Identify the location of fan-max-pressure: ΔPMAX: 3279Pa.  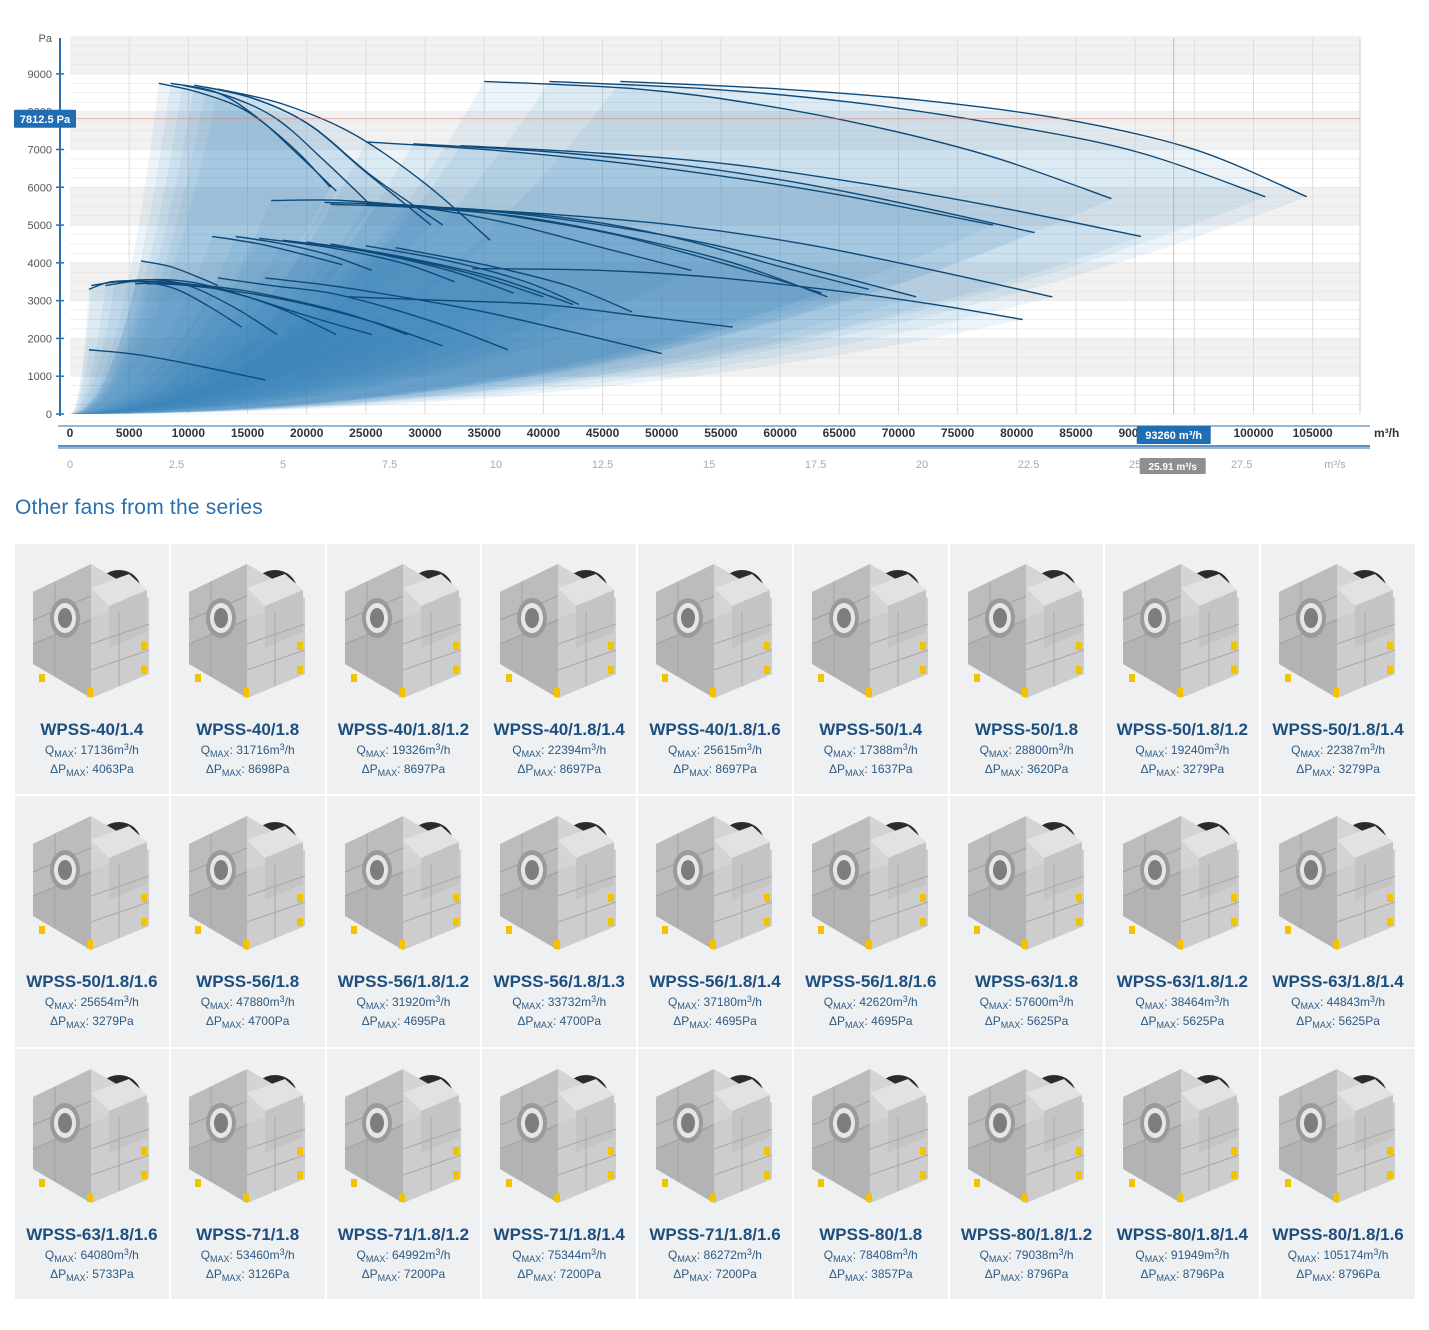
(1338, 770).